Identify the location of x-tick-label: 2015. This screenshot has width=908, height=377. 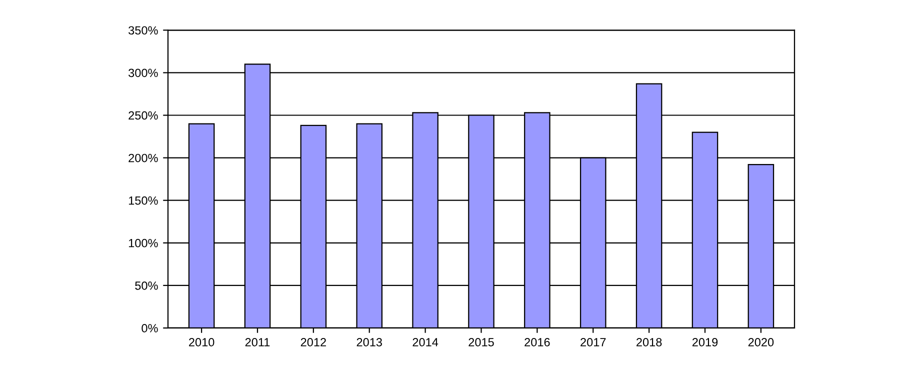
(481, 342).